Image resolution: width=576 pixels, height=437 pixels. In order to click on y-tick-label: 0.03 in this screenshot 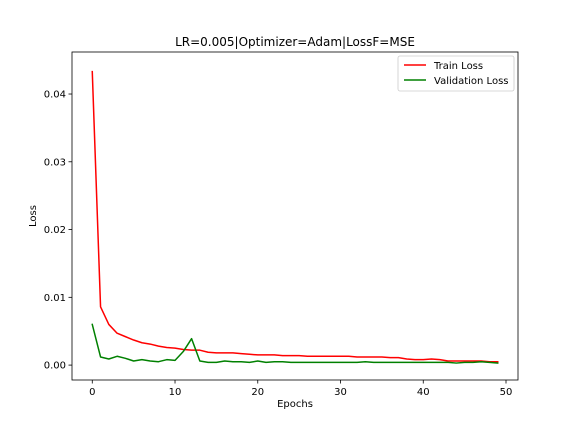, I will do `click(55, 162)`.